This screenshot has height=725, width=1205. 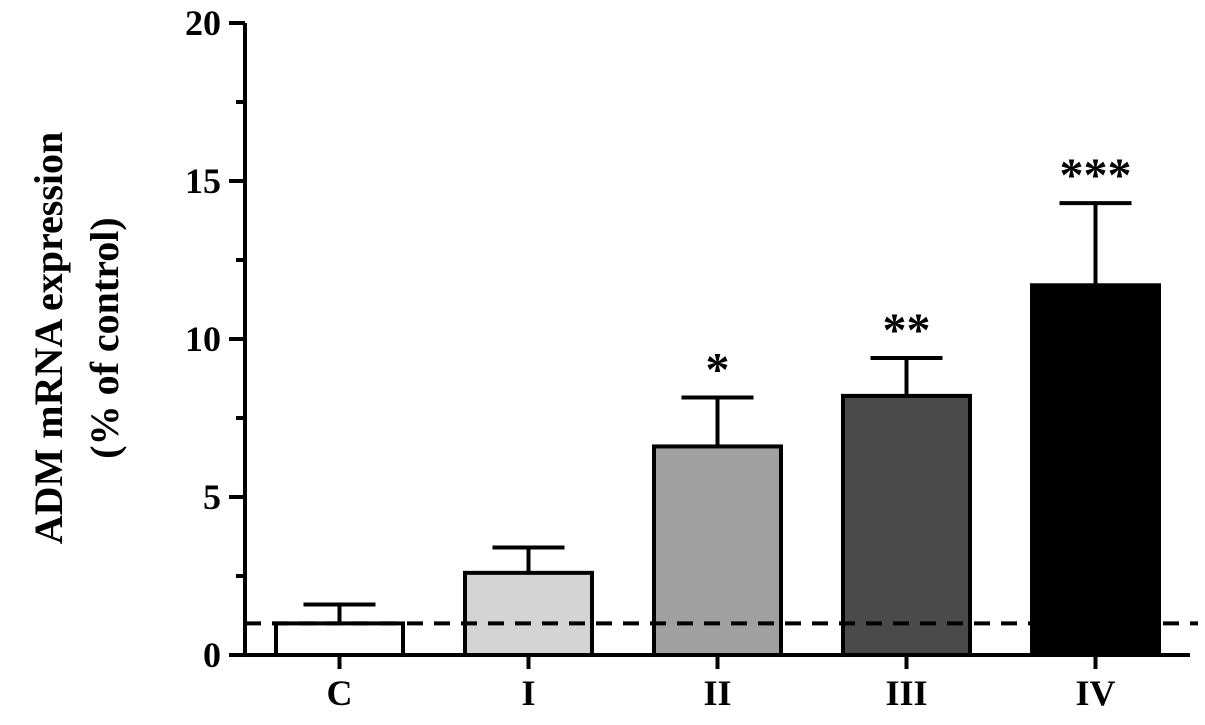 What do you see at coordinates (528, 614) in the screenshot?
I see `bar-I` at bounding box center [528, 614].